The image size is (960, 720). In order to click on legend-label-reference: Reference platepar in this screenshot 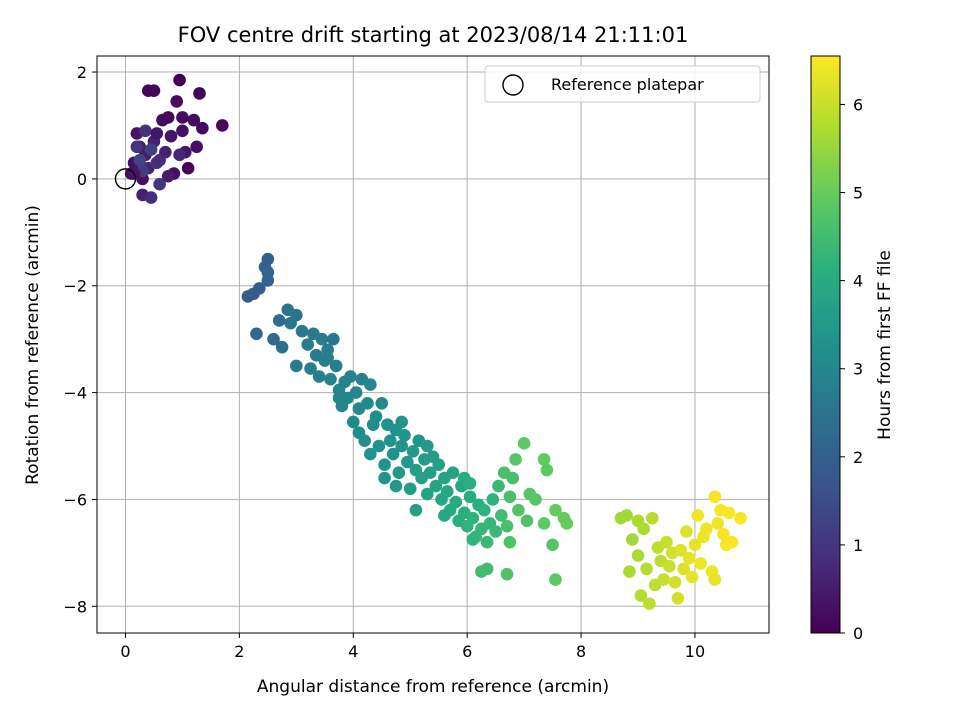, I will do `click(627, 84)`.